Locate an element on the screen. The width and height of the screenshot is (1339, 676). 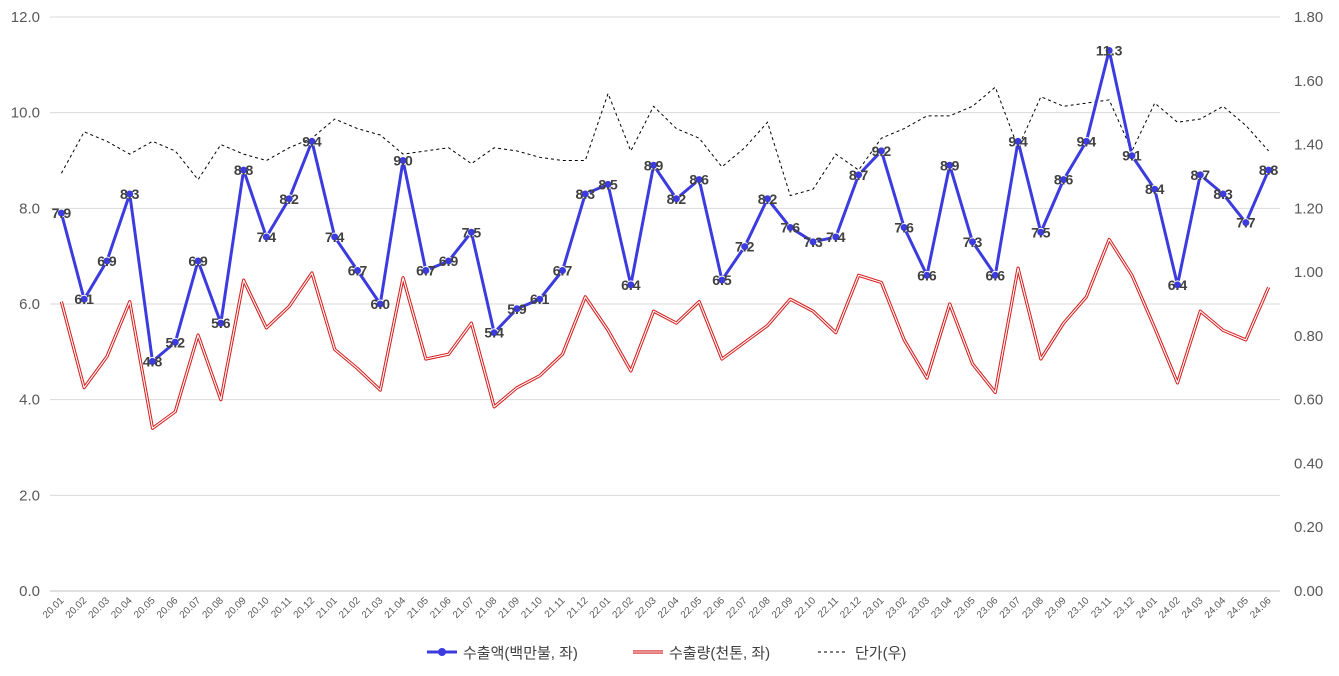
data-label-export-value: 6.6 is located at coordinates (927, 275).